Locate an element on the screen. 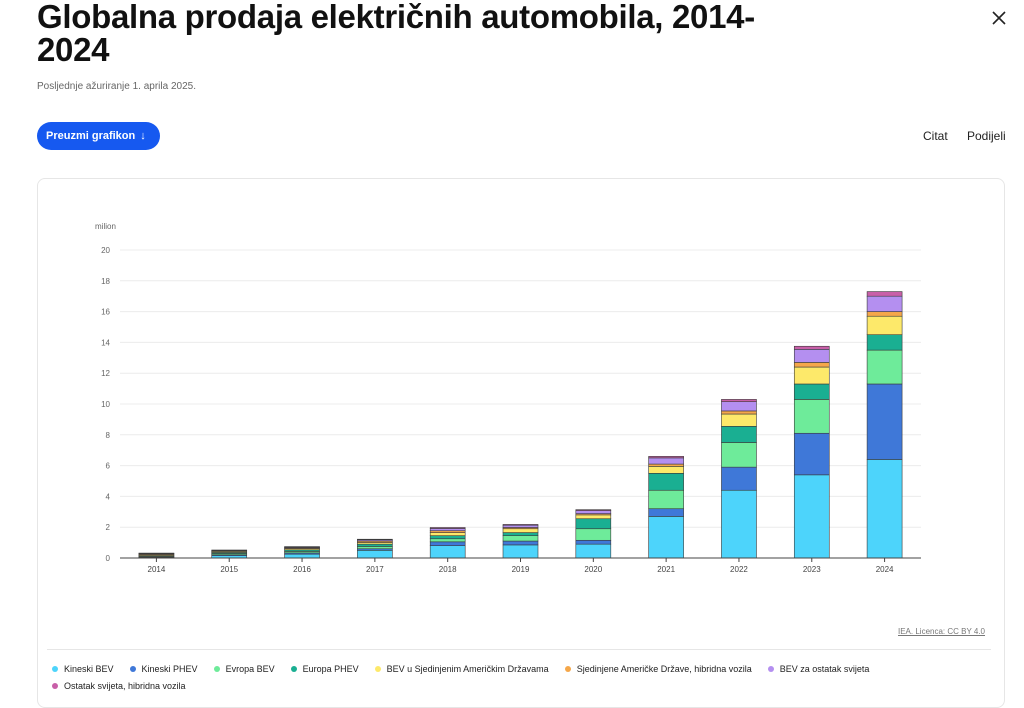 The image size is (1024, 708). legend-item: Evropa BEV is located at coordinates (244, 669).